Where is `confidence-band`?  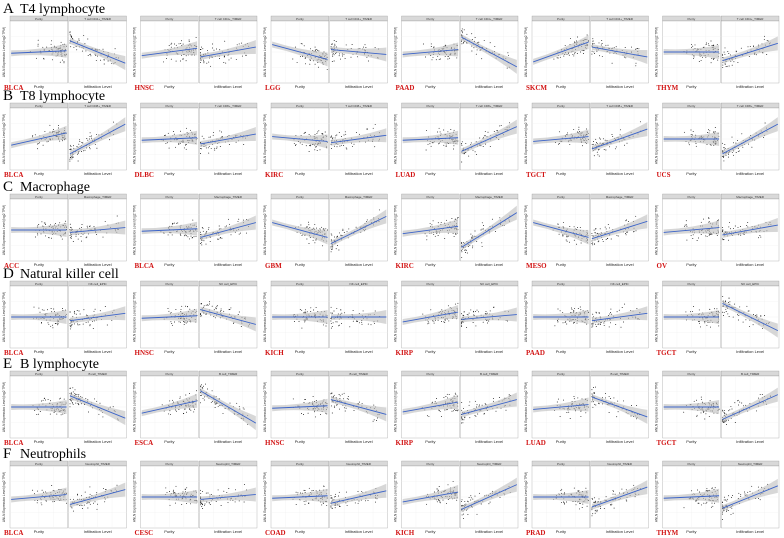
confidence-band is located at coordinates (750, 228).